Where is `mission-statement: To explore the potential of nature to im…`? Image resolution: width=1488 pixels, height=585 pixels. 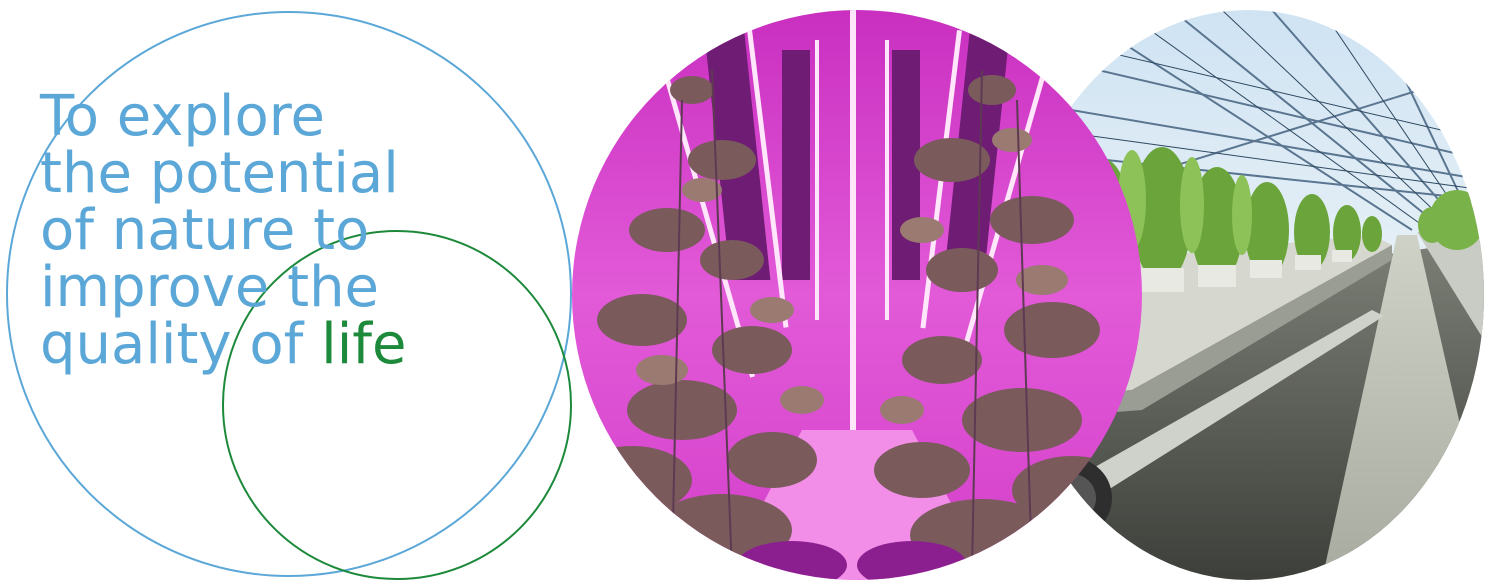 mission-statement: To explore the potential of nature to im… is located at coordinates (223, 230).